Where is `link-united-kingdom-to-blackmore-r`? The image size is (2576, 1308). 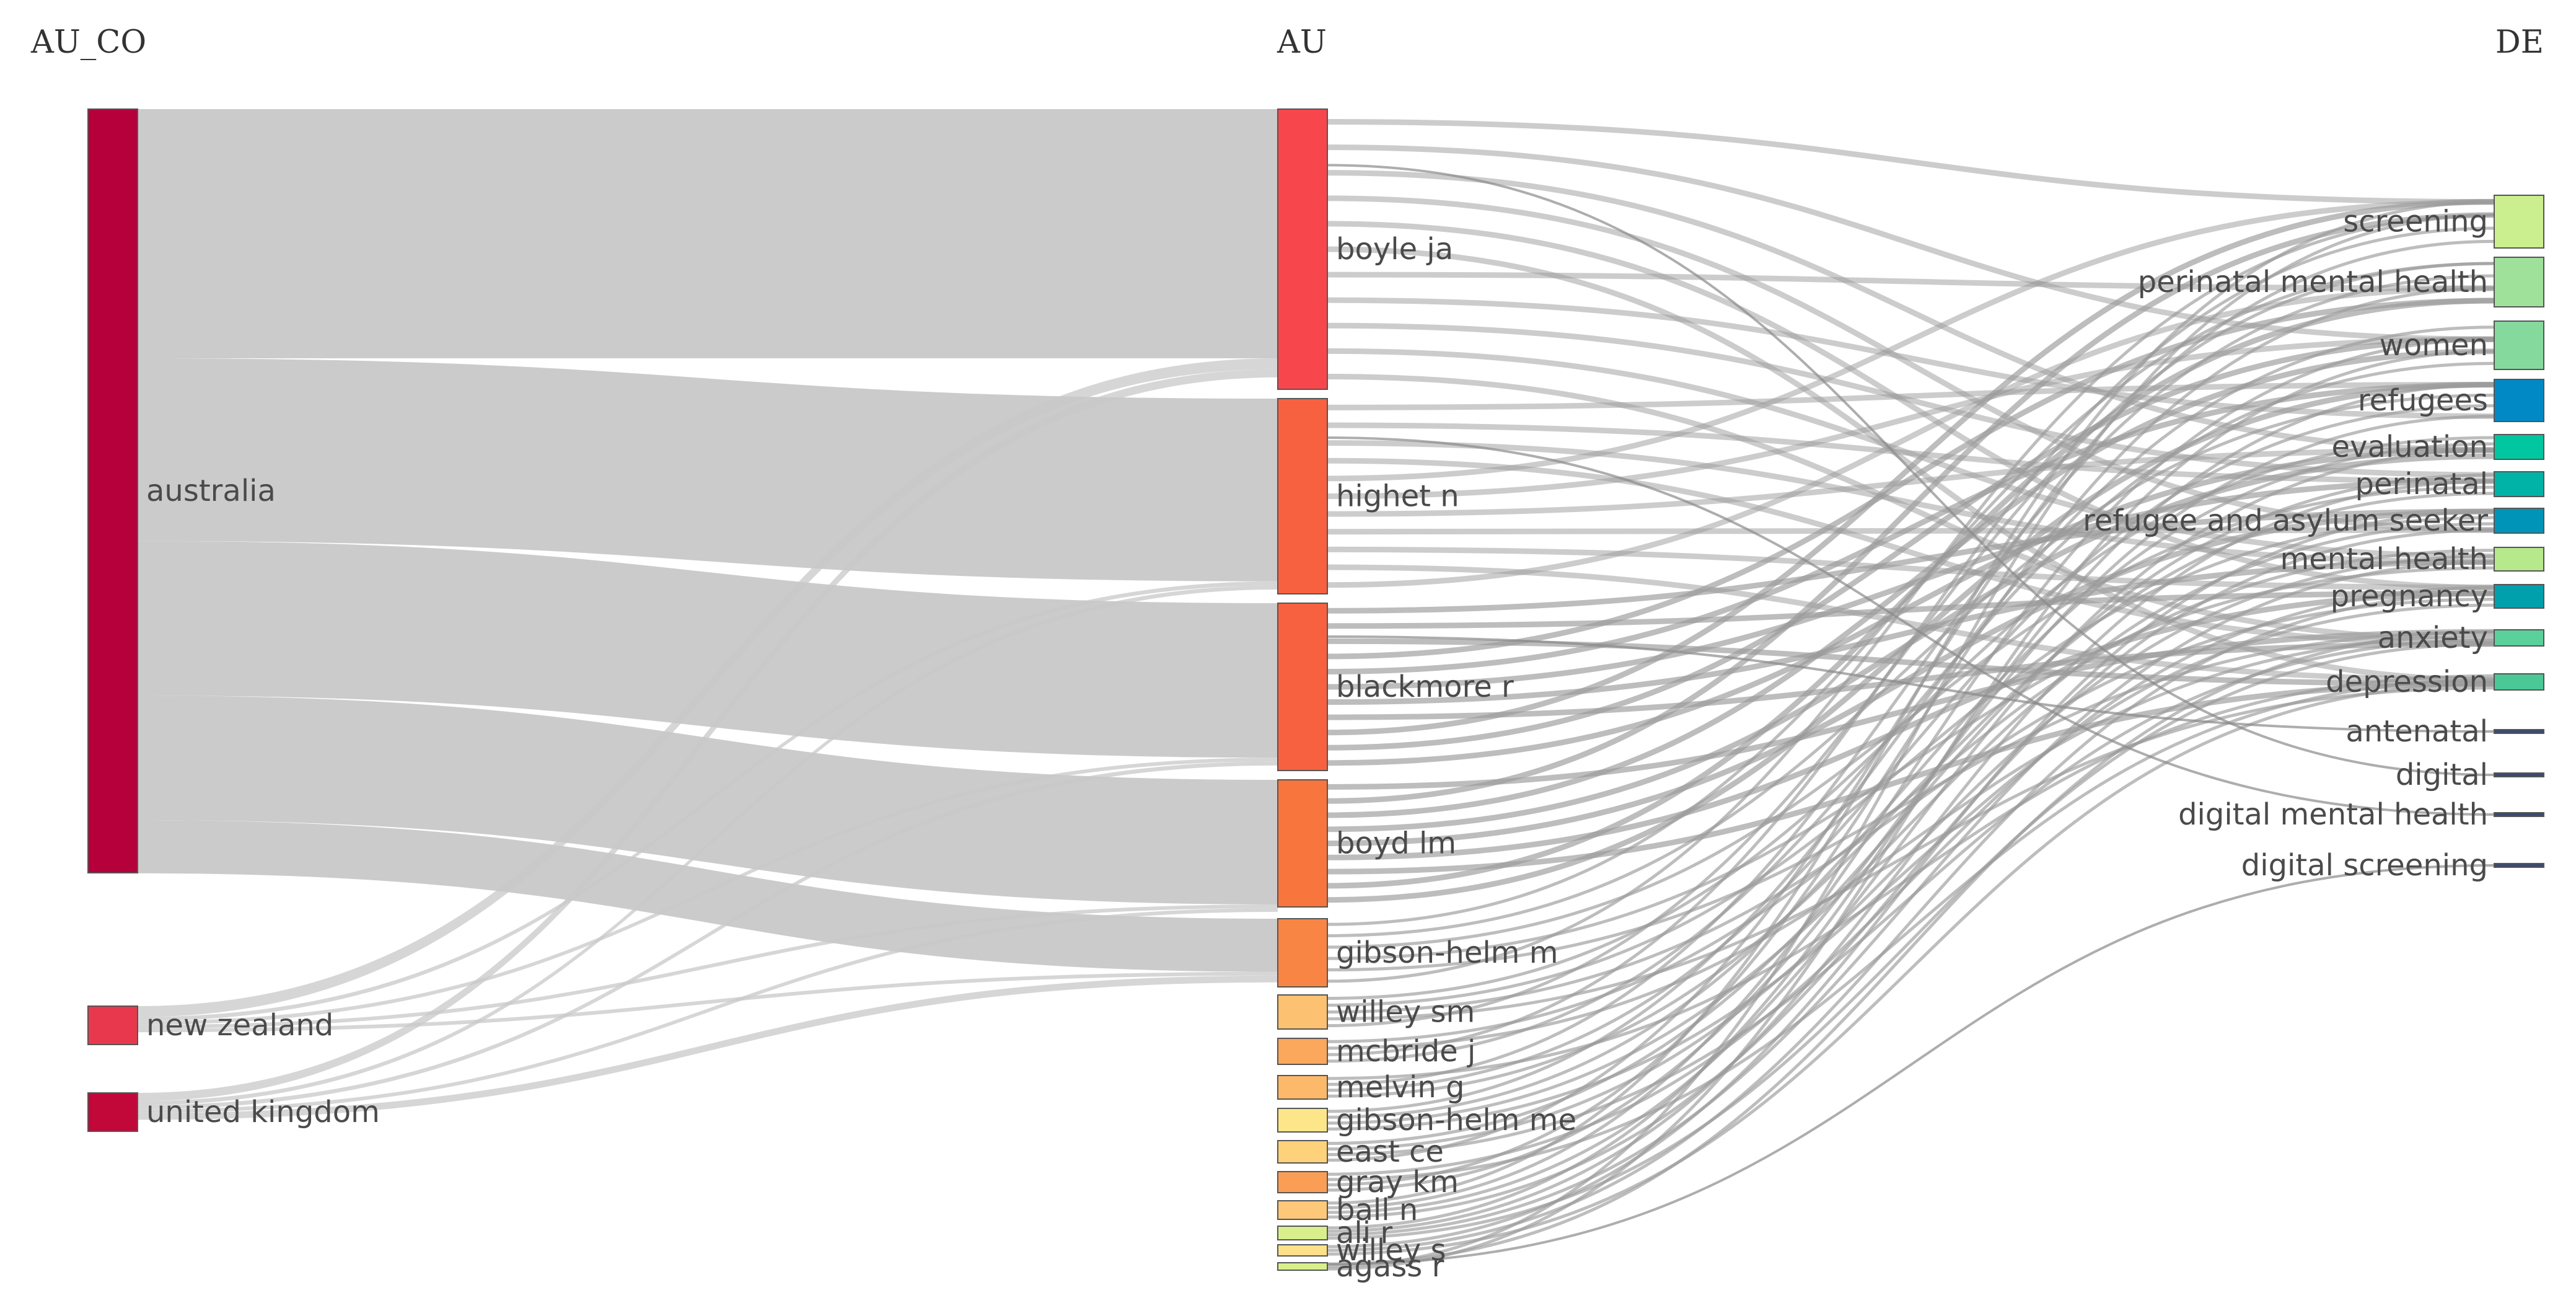
link-united-kingdom-to-blackmore-r is located at coordinates (708, 935).